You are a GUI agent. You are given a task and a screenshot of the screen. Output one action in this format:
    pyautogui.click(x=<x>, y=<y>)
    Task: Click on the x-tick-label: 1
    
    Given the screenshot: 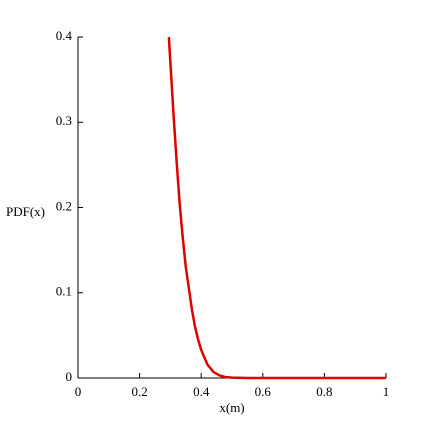 What is the action you would take?
    pyautogui.click(x=386, y=391)
    